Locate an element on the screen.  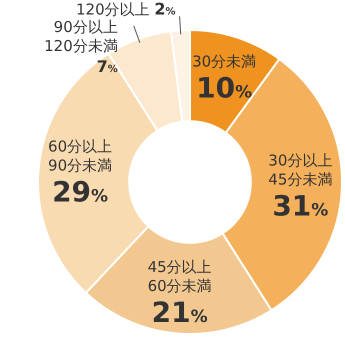
data-label: 2% is located at coordinates (165, 9).